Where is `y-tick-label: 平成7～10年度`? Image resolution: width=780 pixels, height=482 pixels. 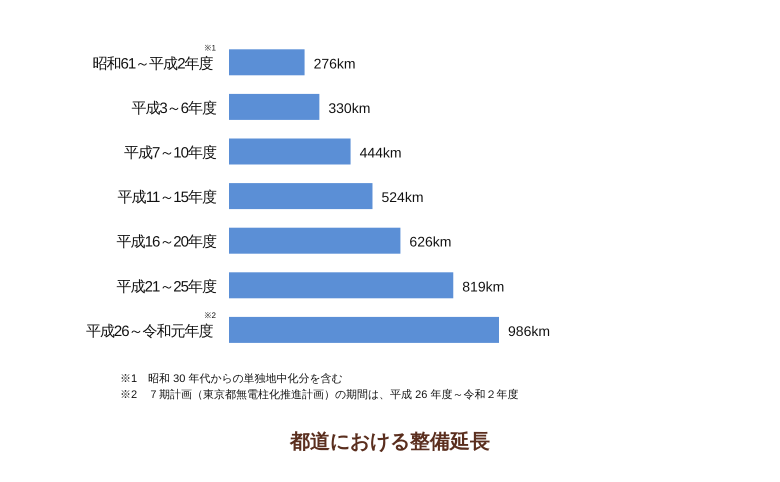 y-tick-label: 平成7～10年度 is located at coordinates (170, 153).